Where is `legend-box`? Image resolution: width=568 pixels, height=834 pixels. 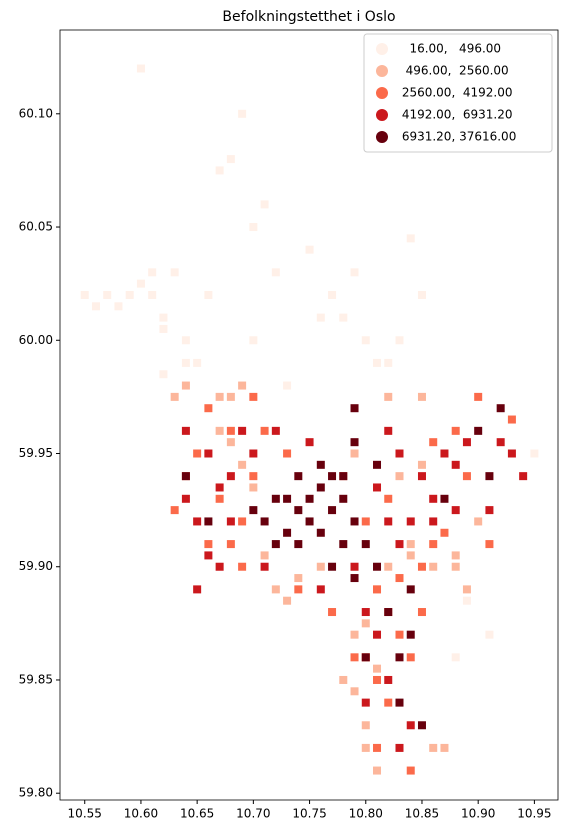
legend-box is located at coordinates (458, 93).